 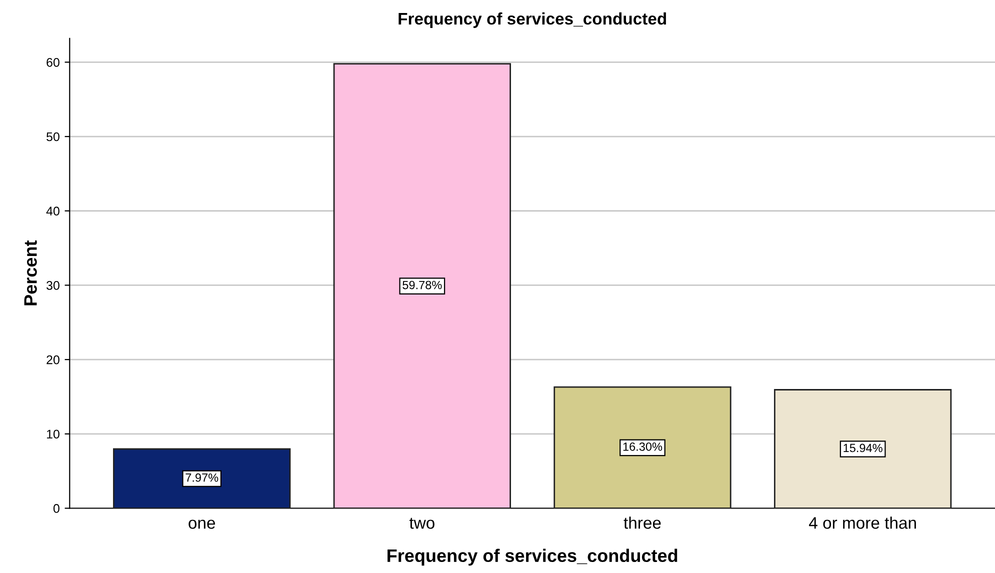 I want to click on data-label: 7.97%, so click(x=202, y=477).